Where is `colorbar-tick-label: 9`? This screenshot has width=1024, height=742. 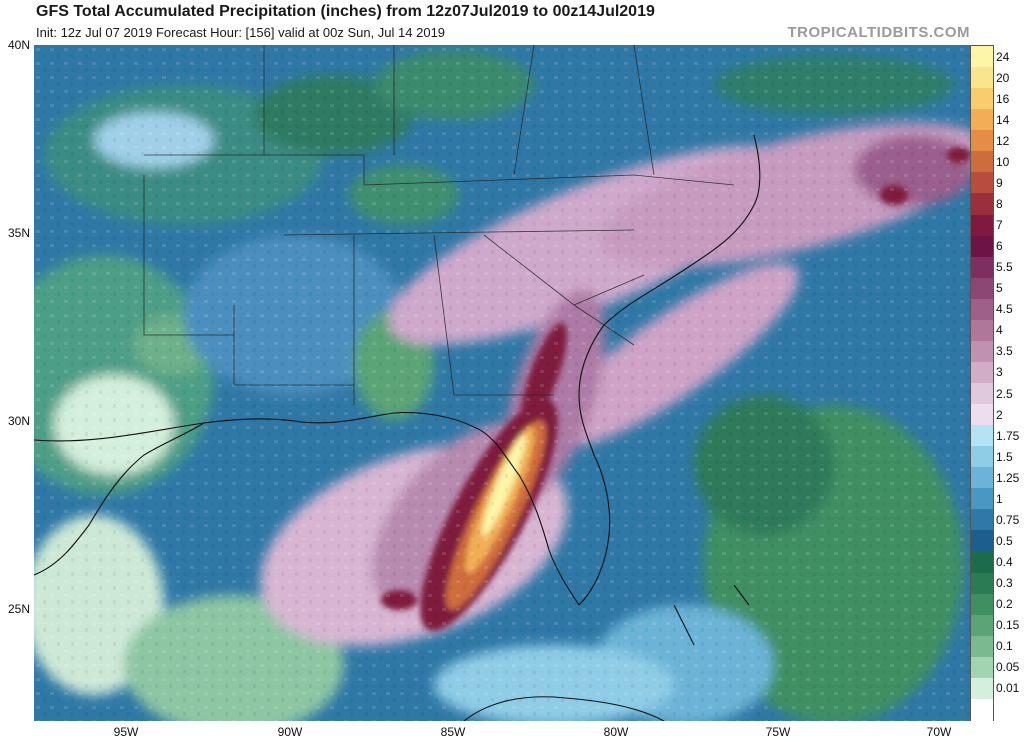
colorbar-tick-label: 9 is located at coordinates (999, 182).